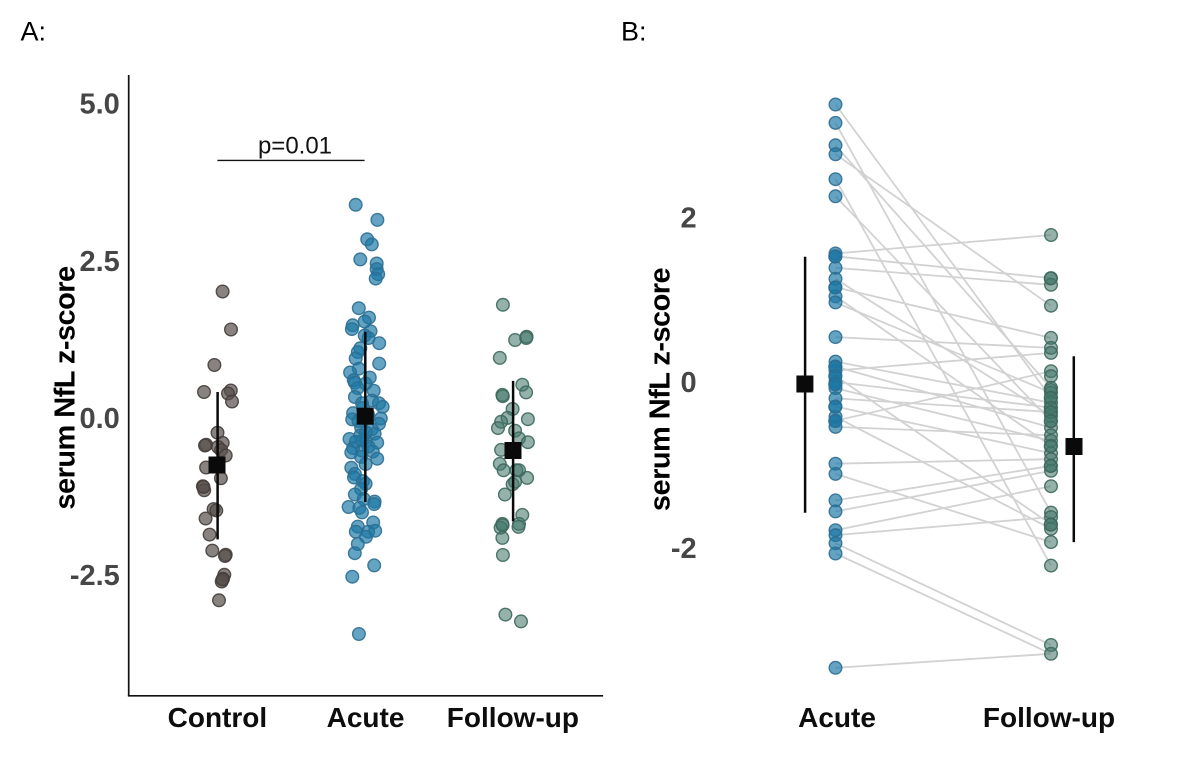 The width and height of the screenshot is (1200, 783). What do you see at coordinates (634, 32) in the screenshot?
I see `svg-text: B:` at bounding box center [634, 32].